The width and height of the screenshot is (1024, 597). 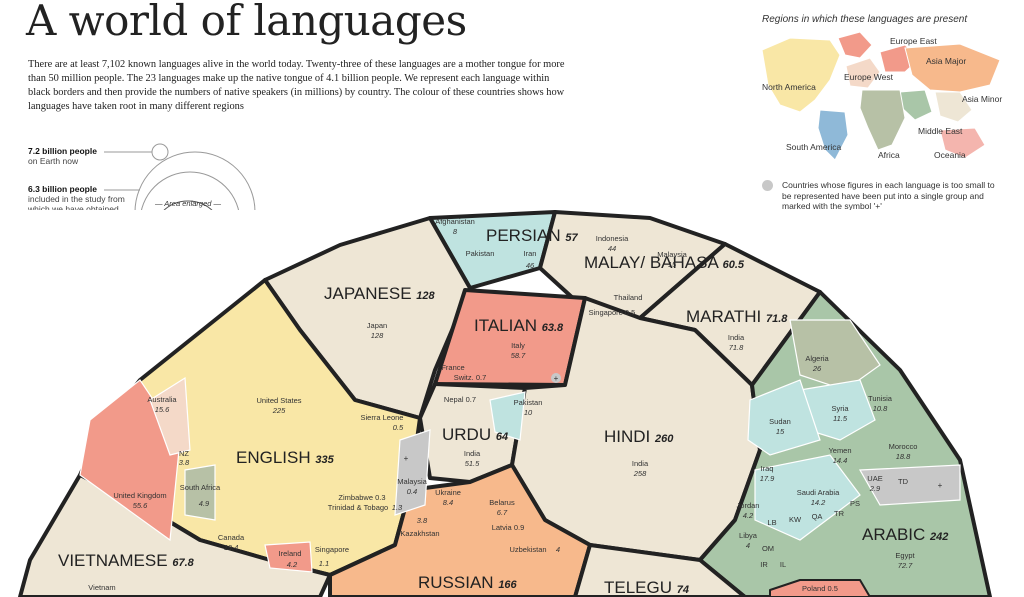 I want to click on language-label-telegu: TELEGU 74, so click(x=646, y=587).